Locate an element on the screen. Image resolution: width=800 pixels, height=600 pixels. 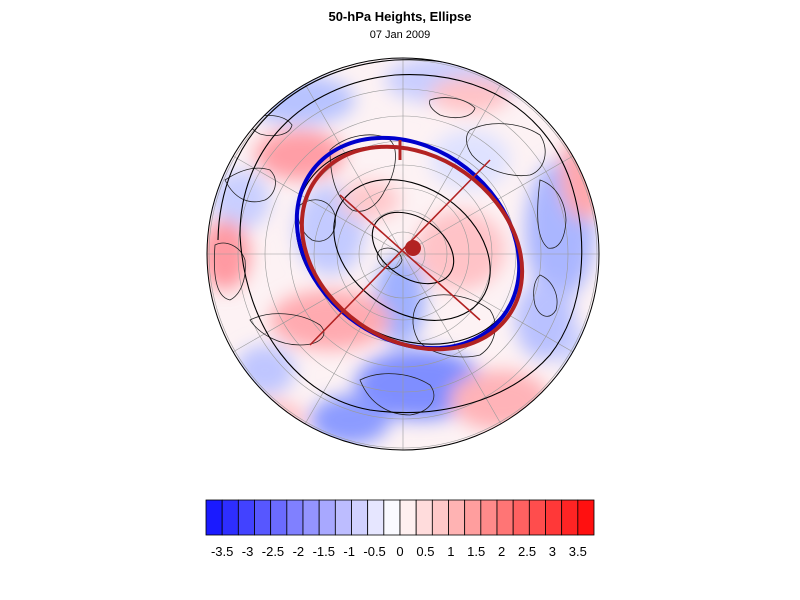
colorbar-label: -3.5 is located at coordinates (222, 551).